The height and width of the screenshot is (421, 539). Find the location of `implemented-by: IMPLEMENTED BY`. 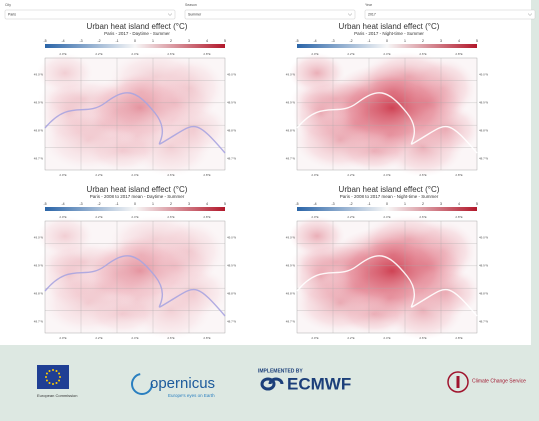

implemented-by: IMPLEMENTED BY is located at coordinates (280, 371).